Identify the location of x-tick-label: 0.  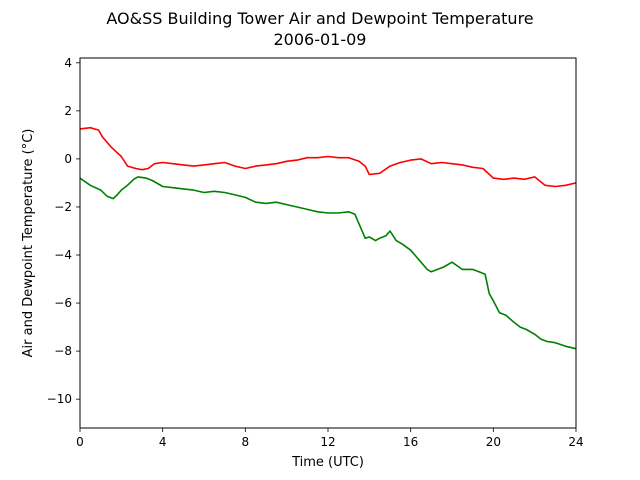
(80, 442).